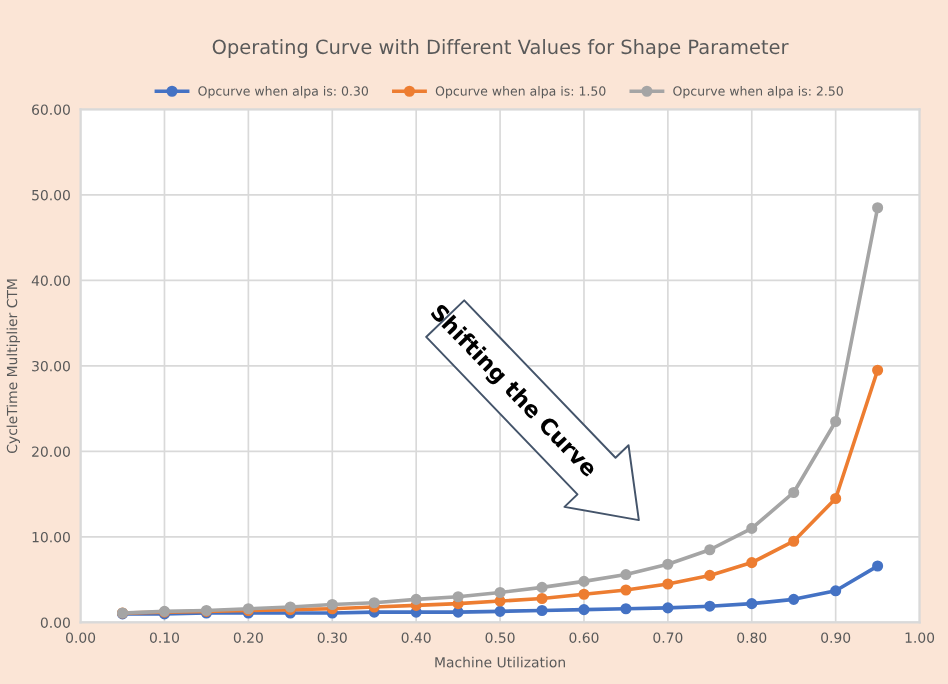 The image size is (948, 684). Describe the element at coordinates (500, 48) in the screenshot. I see `chart-title: Operating Curve with Different Values for Shape Parameter` at that location.